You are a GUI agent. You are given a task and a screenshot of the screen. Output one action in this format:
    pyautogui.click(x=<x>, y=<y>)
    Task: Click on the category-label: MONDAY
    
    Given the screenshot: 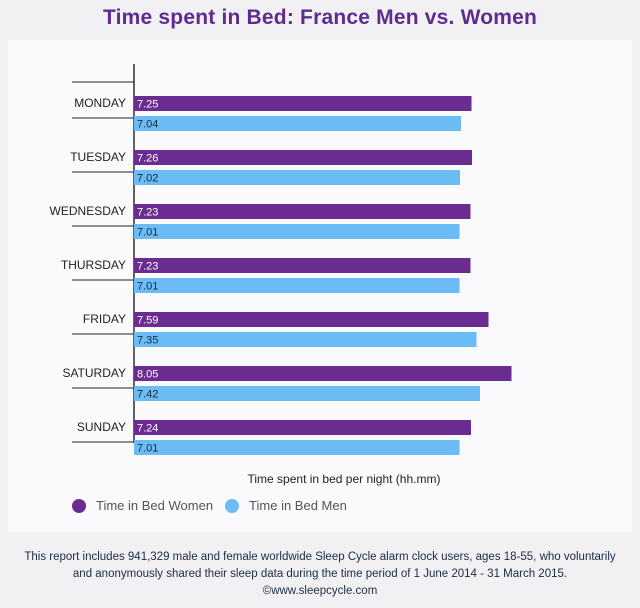 What is the action you would take?
    pyautogui.click(x=100, y=103)
    